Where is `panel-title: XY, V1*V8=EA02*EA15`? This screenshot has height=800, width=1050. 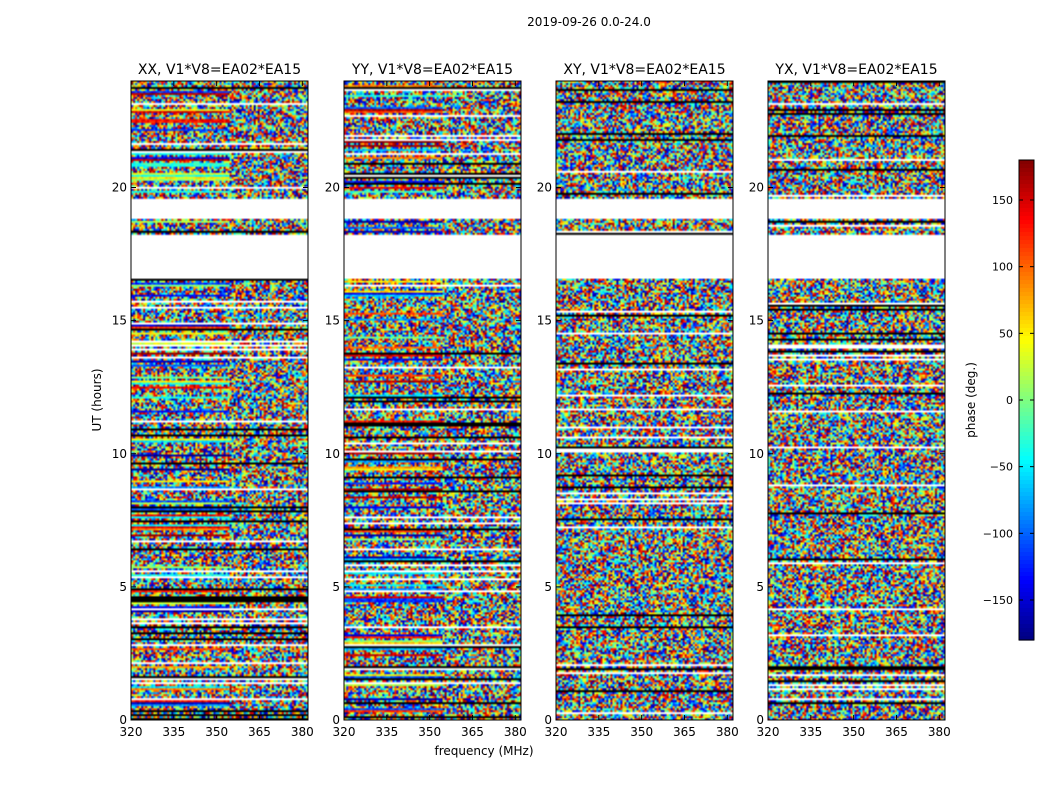
panel-title: XY, V1*V8=EA02*EA15 is located at coordinates (644, 70).